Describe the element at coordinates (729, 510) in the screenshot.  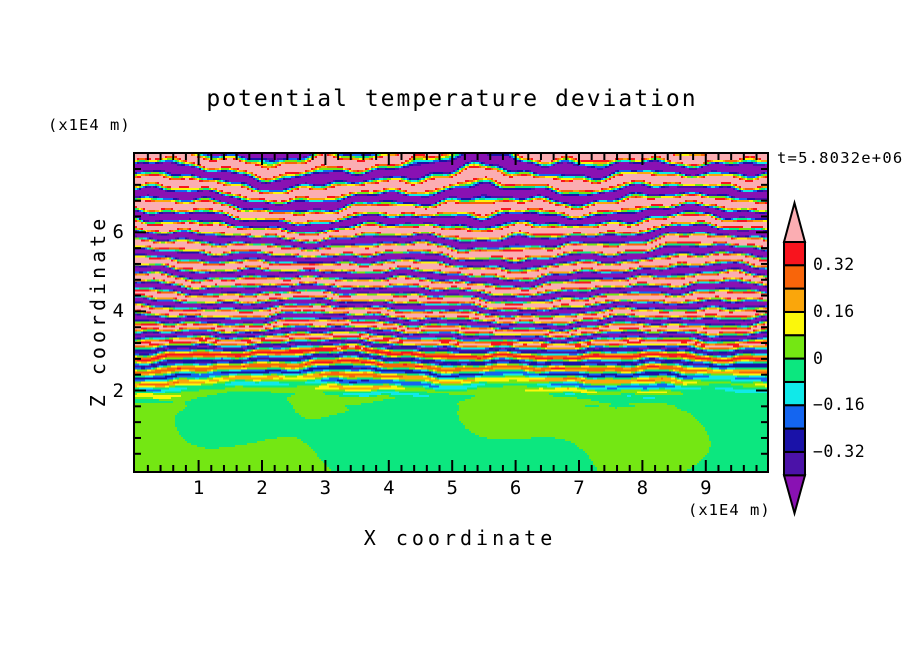
I see `x-axis-unit-label: (x1E4 m)` at that location.